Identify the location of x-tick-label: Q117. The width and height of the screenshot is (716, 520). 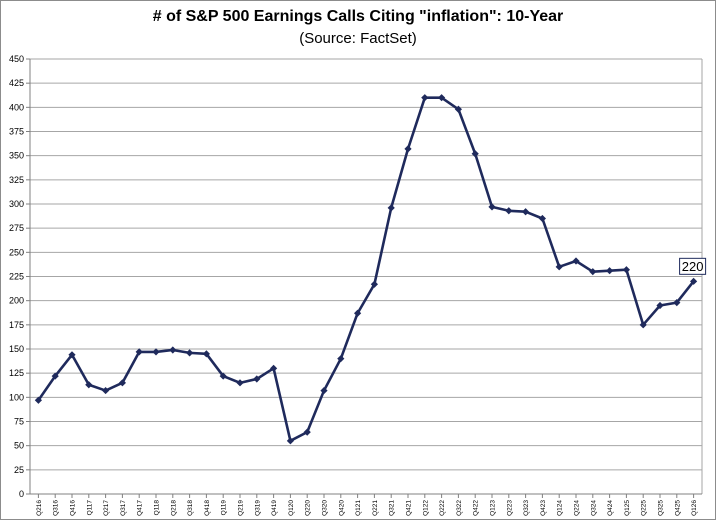
(89, 508).